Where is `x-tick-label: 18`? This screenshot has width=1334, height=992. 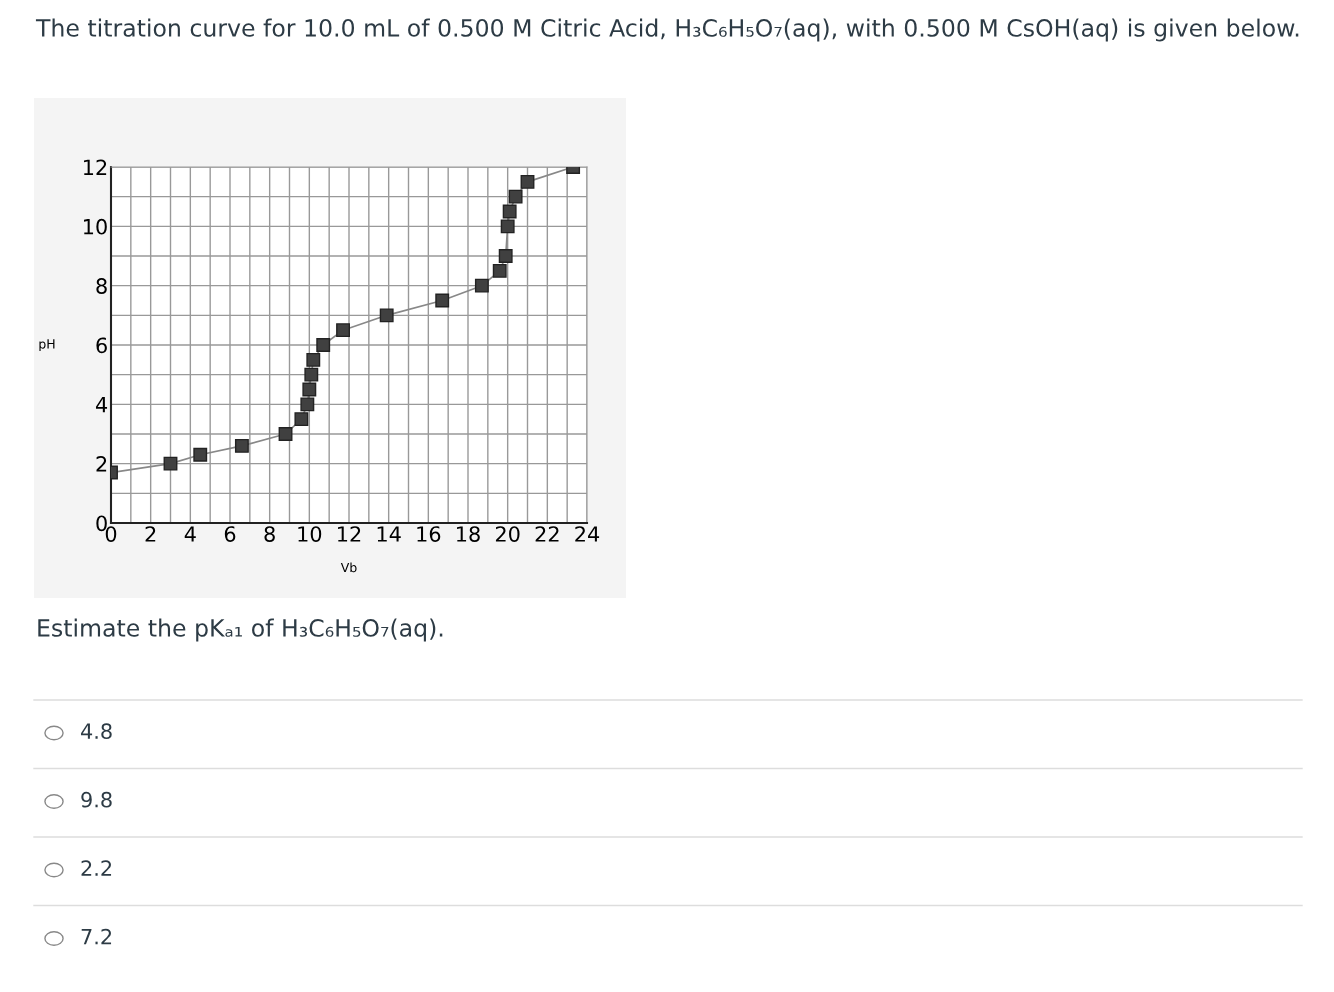
x-tick-label: 18 is located at coordinates (468, 534).